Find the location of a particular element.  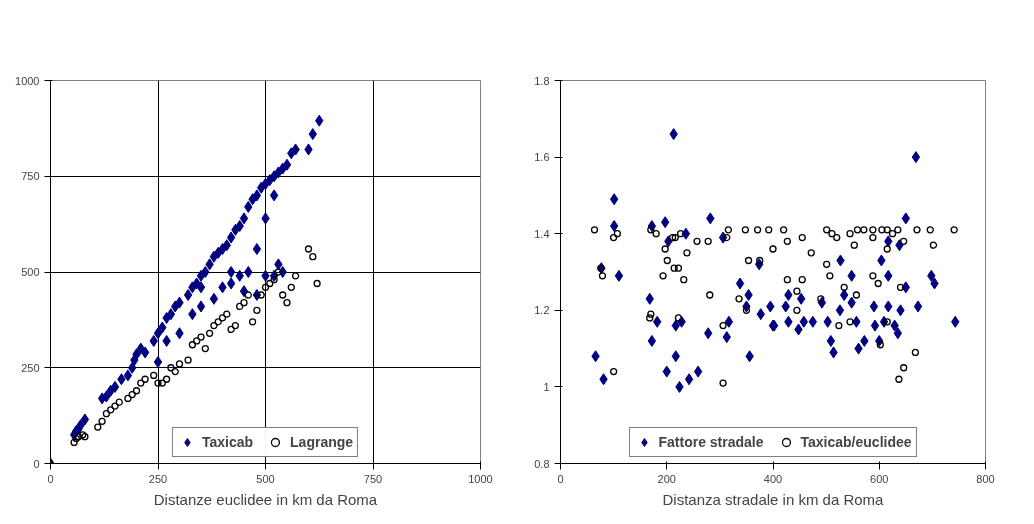

y-tick-label: 1.8 is located at coordinates (542, 80).